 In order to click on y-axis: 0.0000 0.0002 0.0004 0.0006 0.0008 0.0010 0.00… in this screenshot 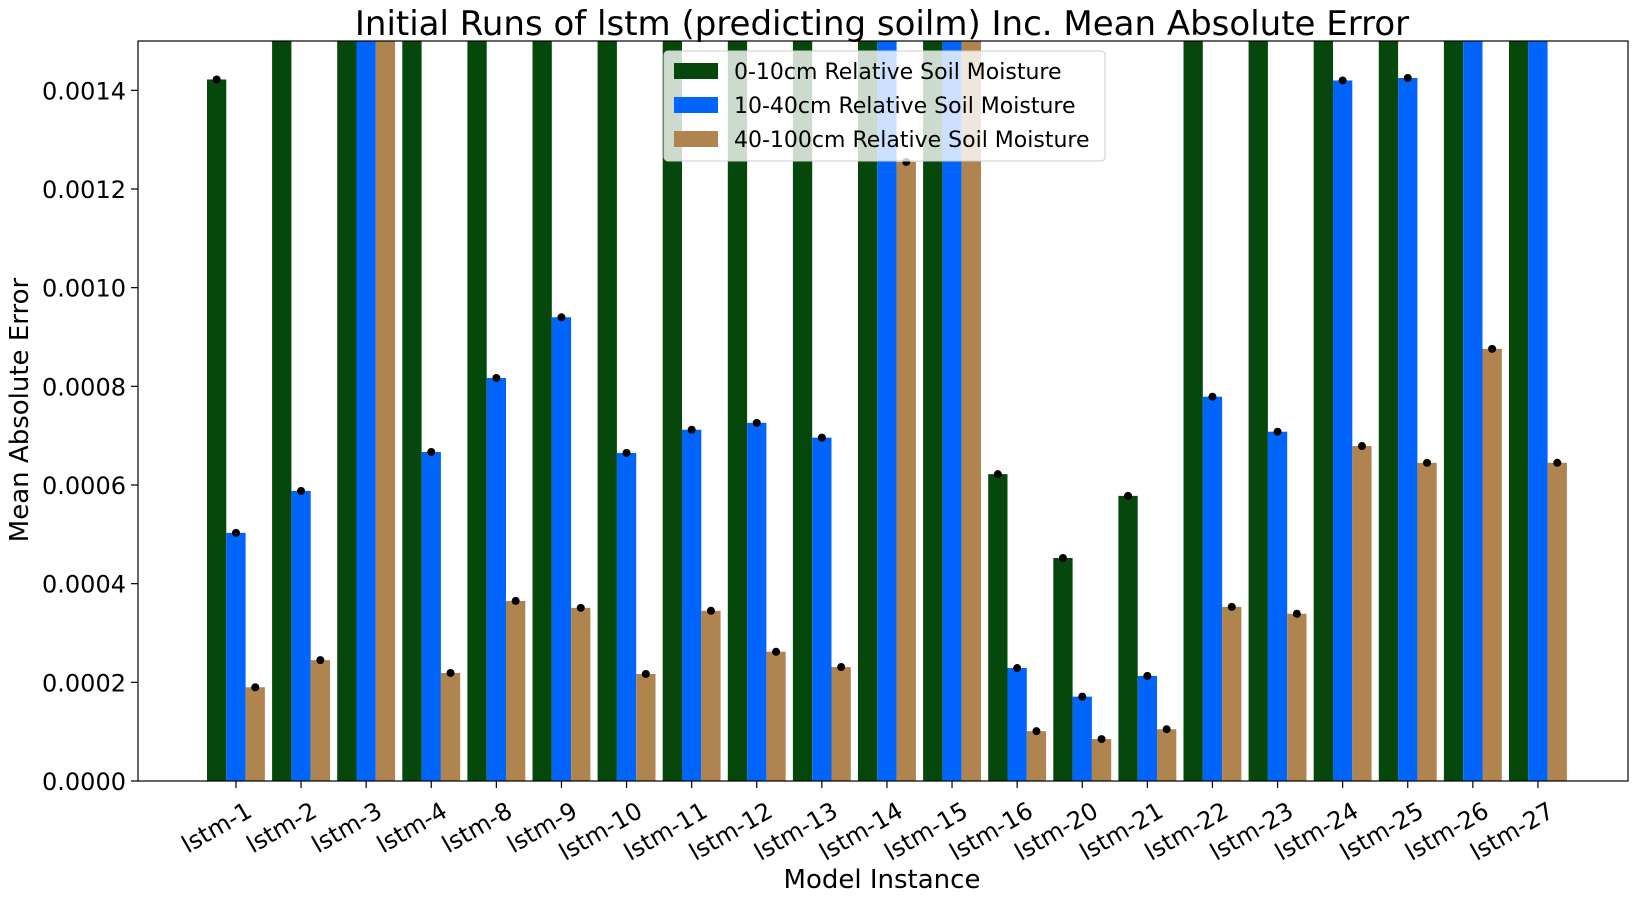, I will do `click(90, 436)`.